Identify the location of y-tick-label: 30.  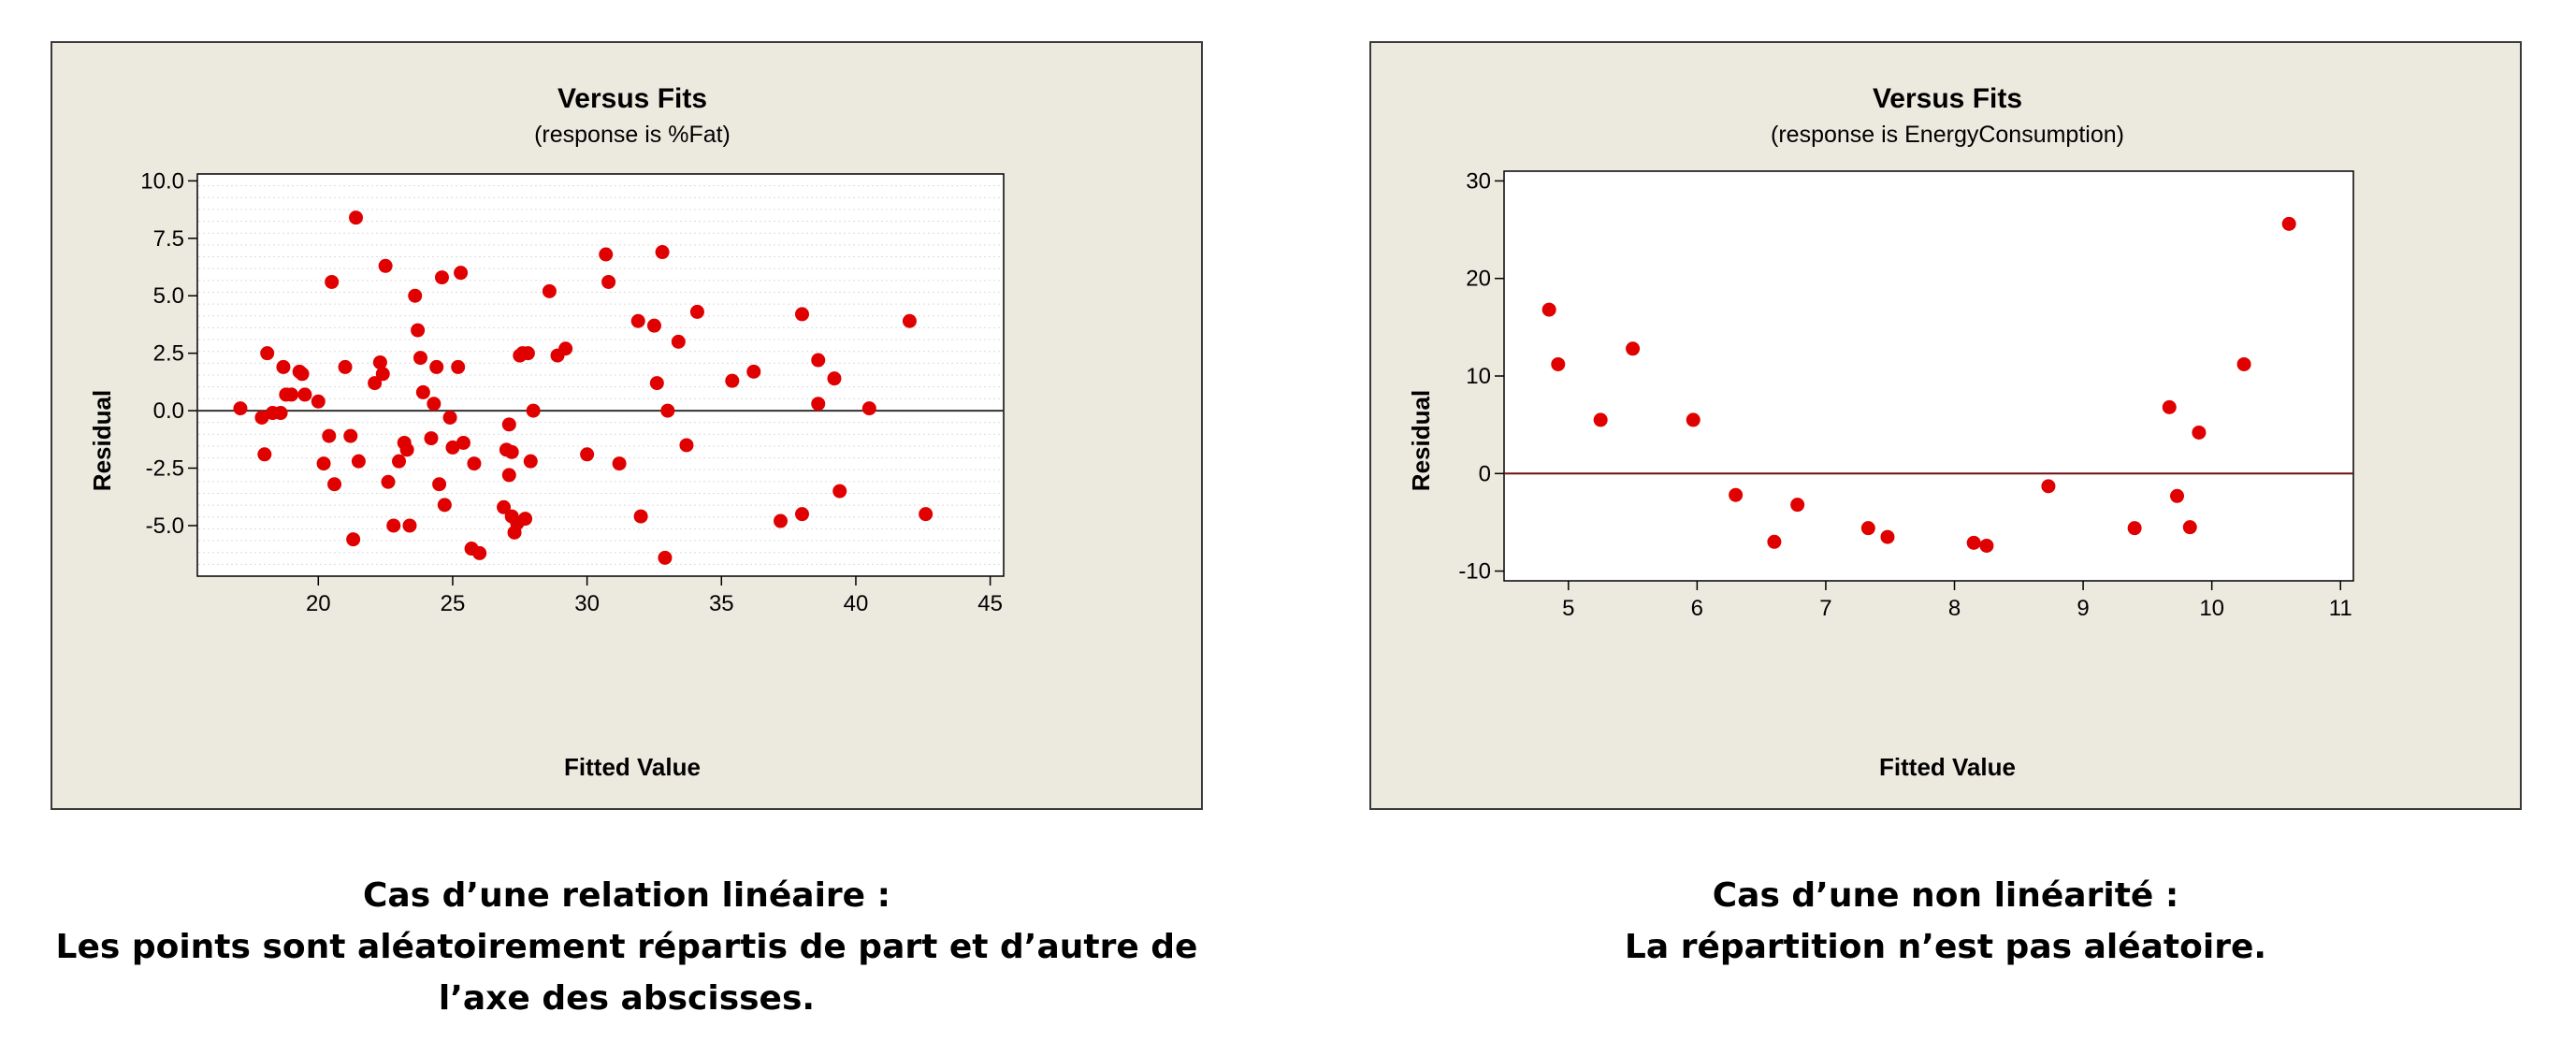
(1478, 181).